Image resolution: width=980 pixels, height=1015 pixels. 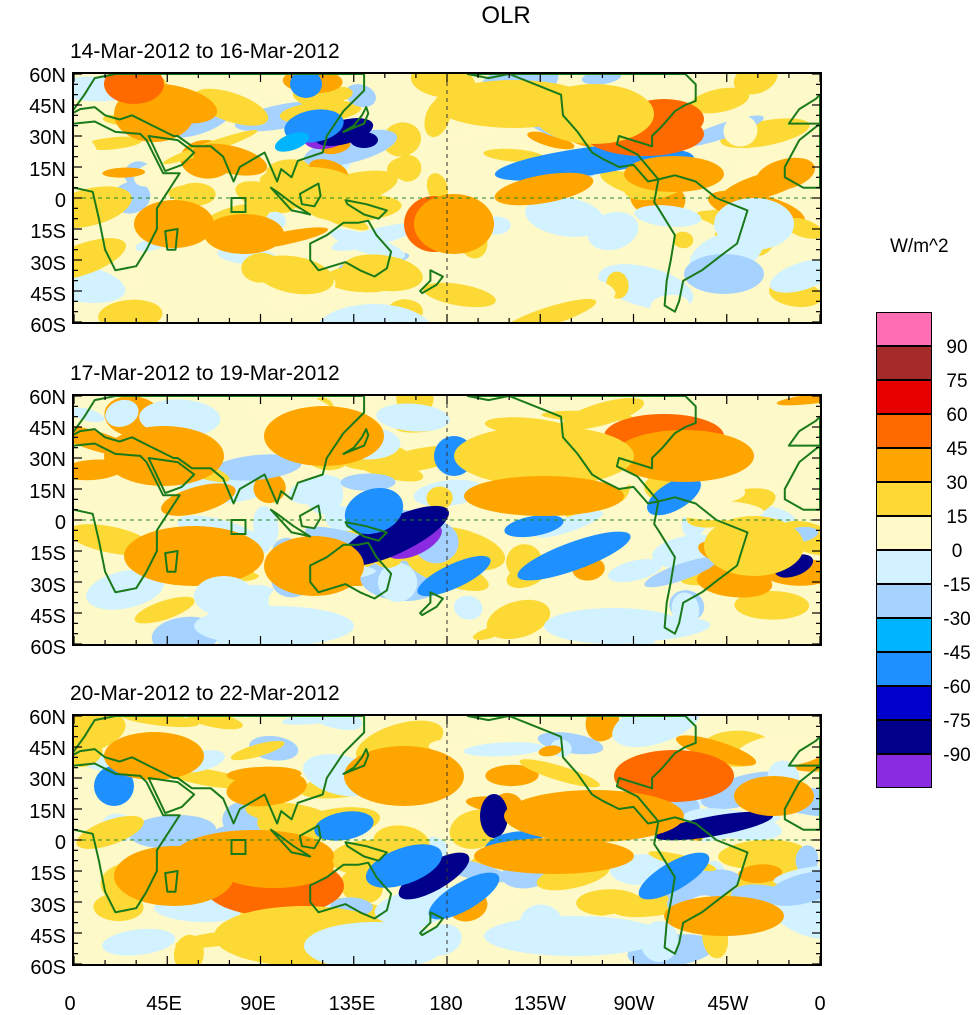 What do you see at coordinates (48, 554) in the screenshot?
I see `lat-label: 15S` at bounding box center [48, 554].